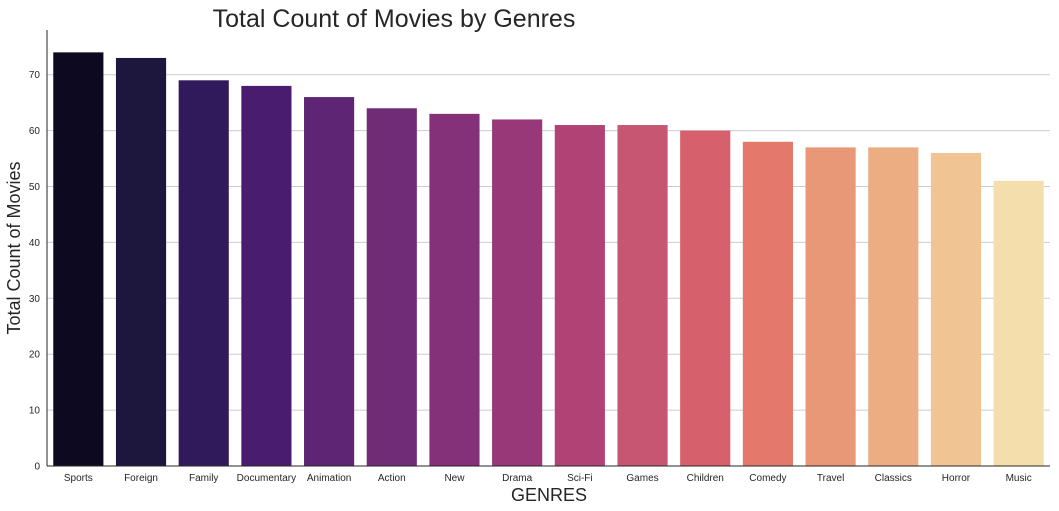 The width and height of the screenshot is (1059, 511). What do you see at coordinates (35, 271) in the screenshot?
I see `y-tick-labels: 0 10 20 30 40 50 60 70` at bounding box center [35, 271].